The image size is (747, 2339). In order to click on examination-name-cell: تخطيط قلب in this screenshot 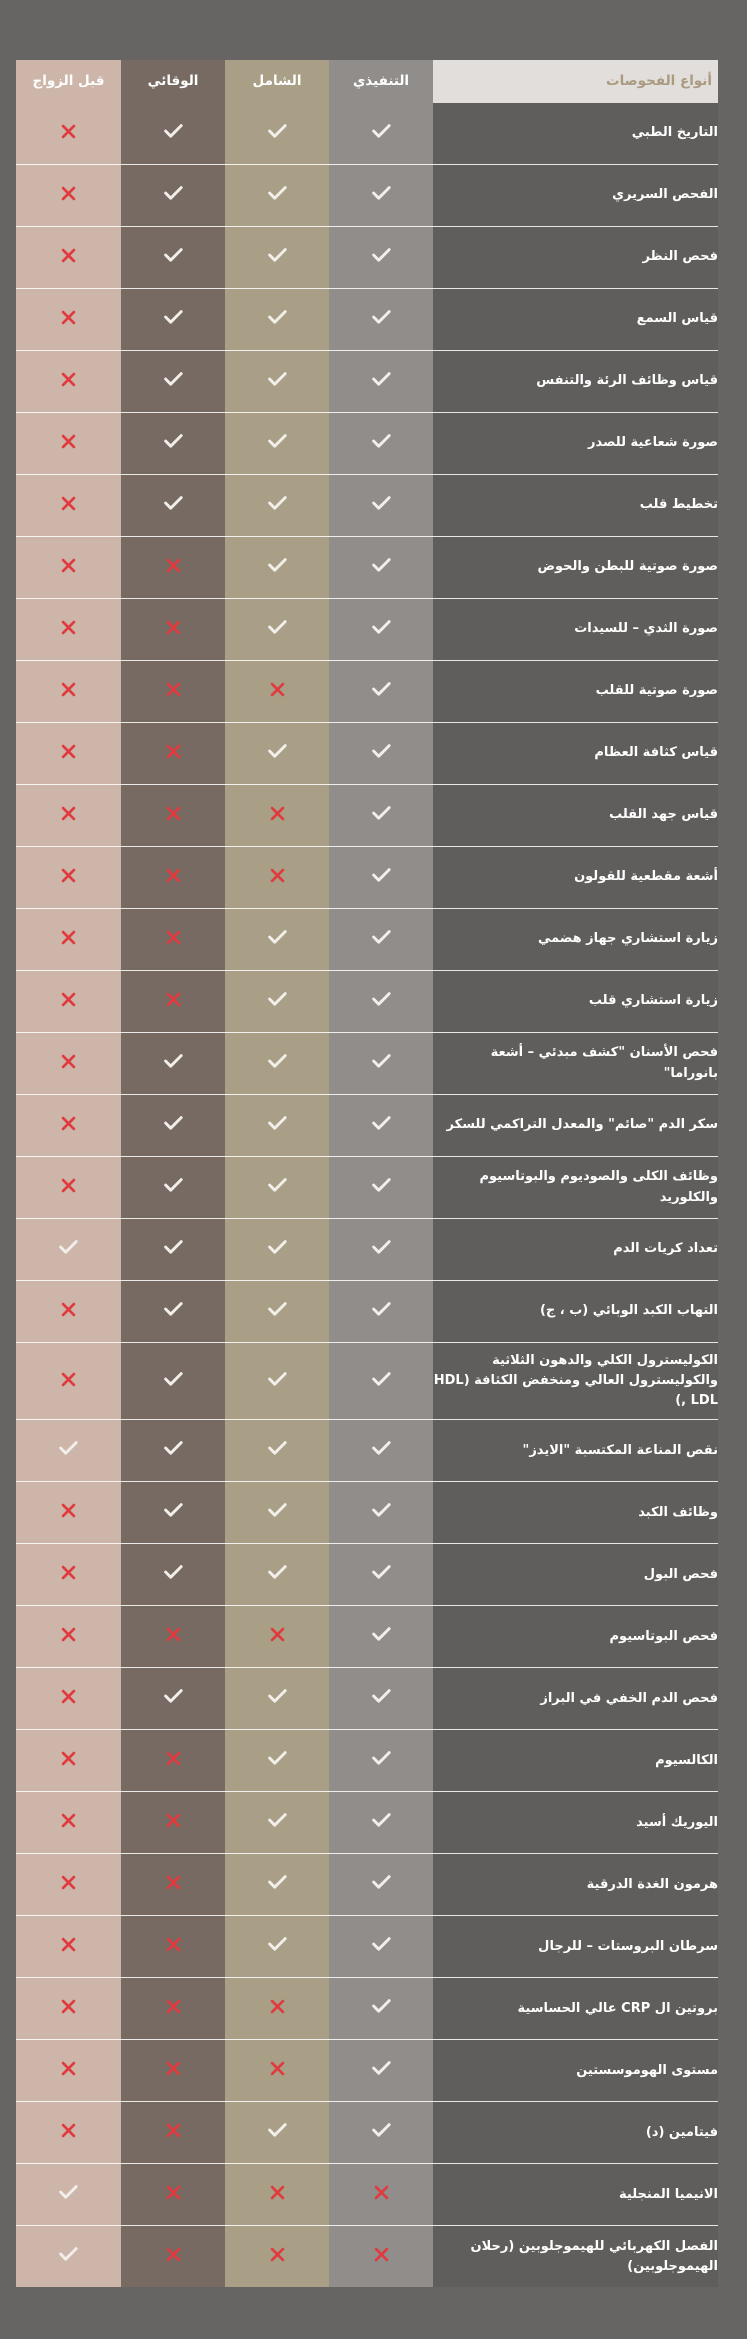, I will do `click(575, 505)`.